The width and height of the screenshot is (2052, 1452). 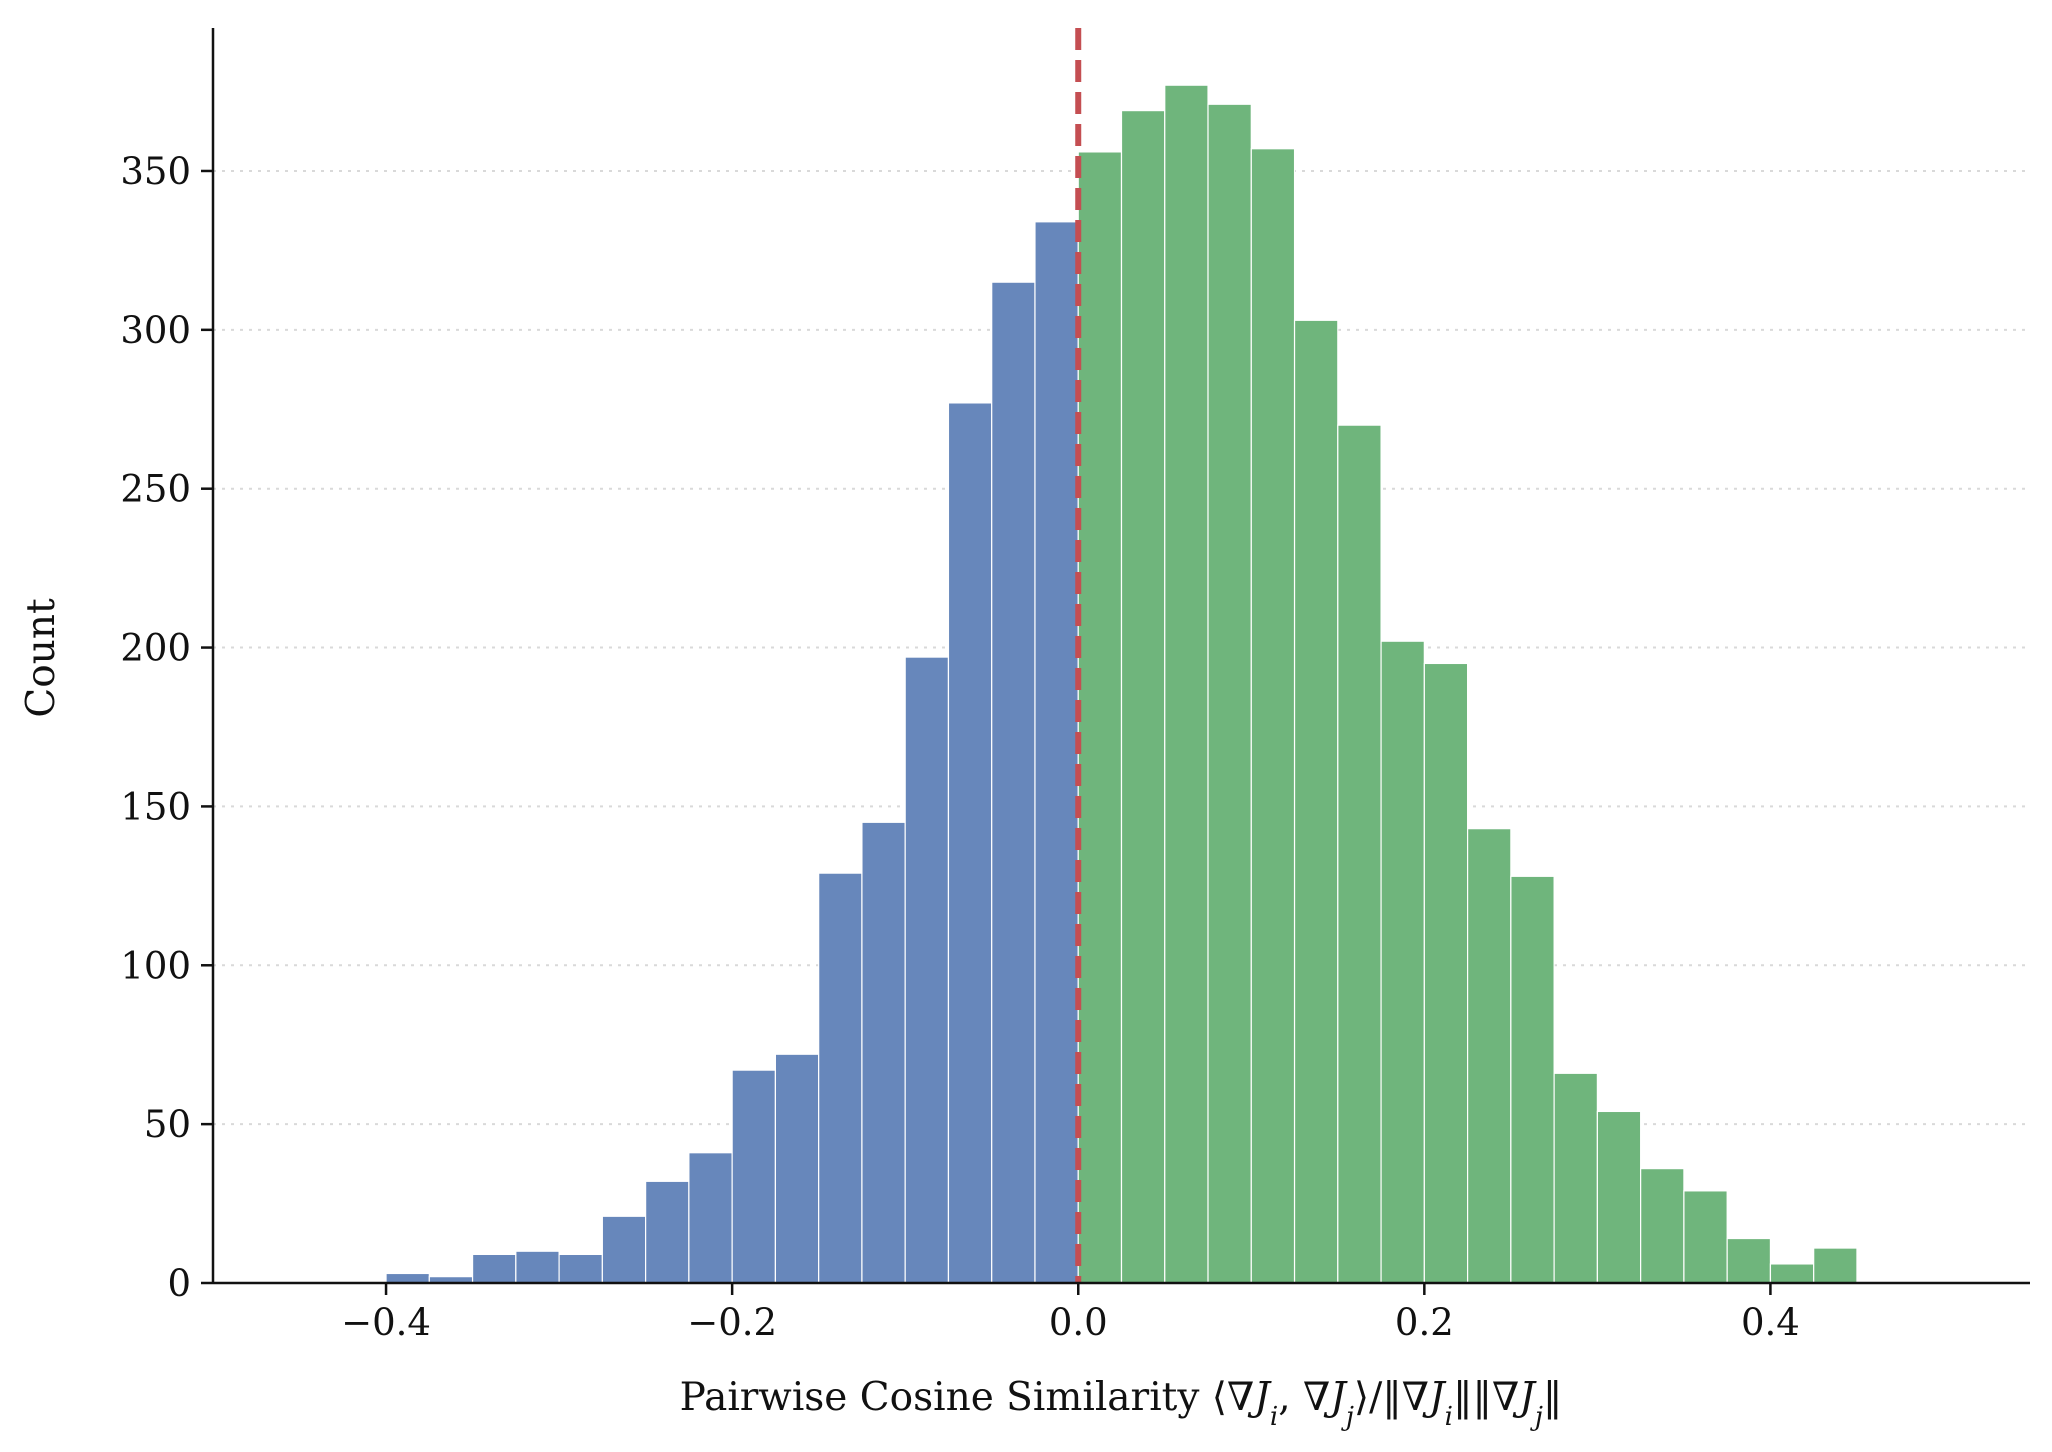 I want to click on x-axis-ticks: −0.4 −0.2 0.0 0.2 0.4, so click(x=1070, y=1313).